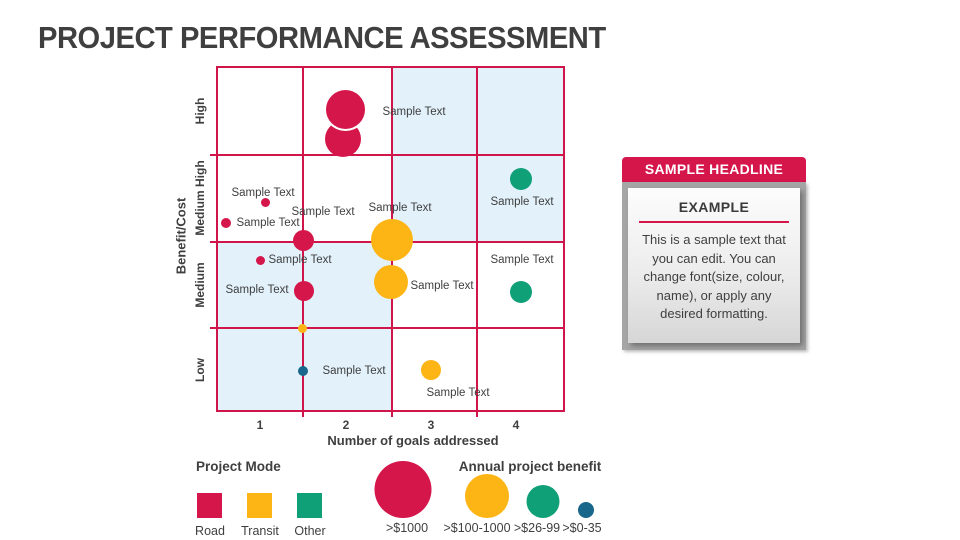  I want to click on transit-swatch, so click(259, 505).